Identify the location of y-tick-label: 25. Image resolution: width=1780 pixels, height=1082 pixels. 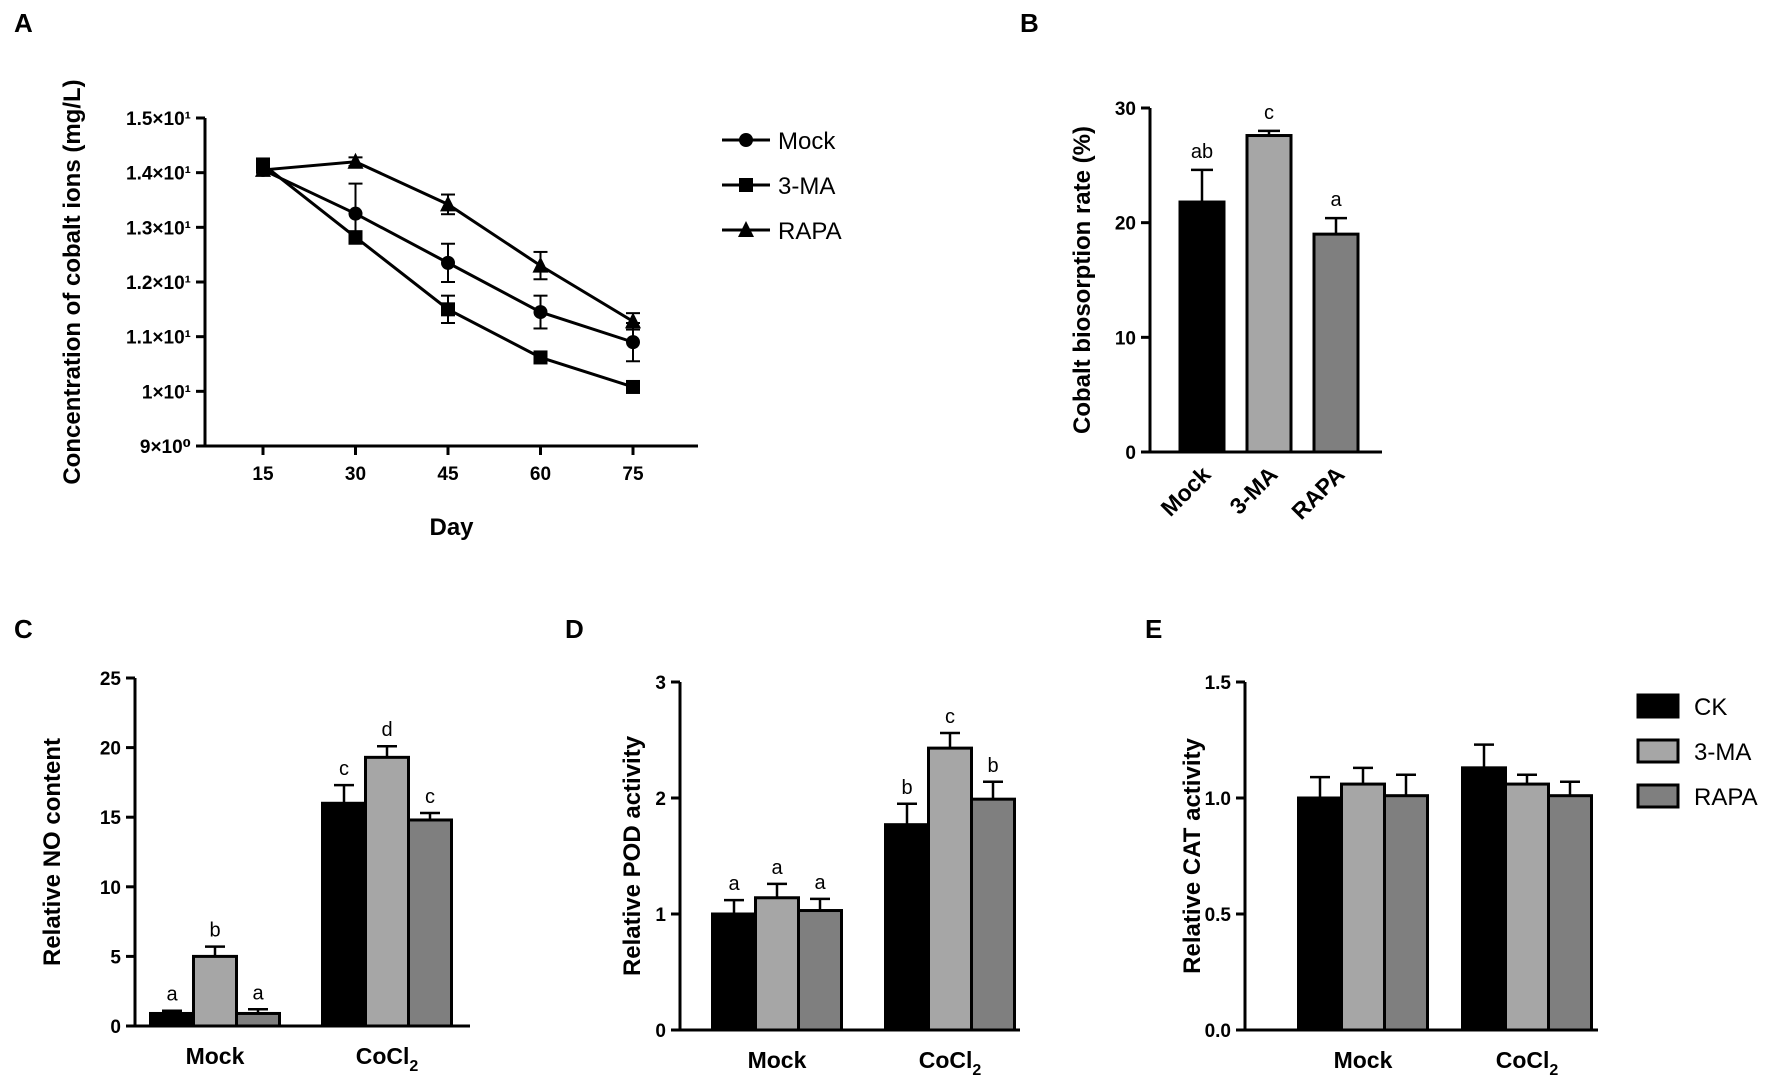
(111, 679).